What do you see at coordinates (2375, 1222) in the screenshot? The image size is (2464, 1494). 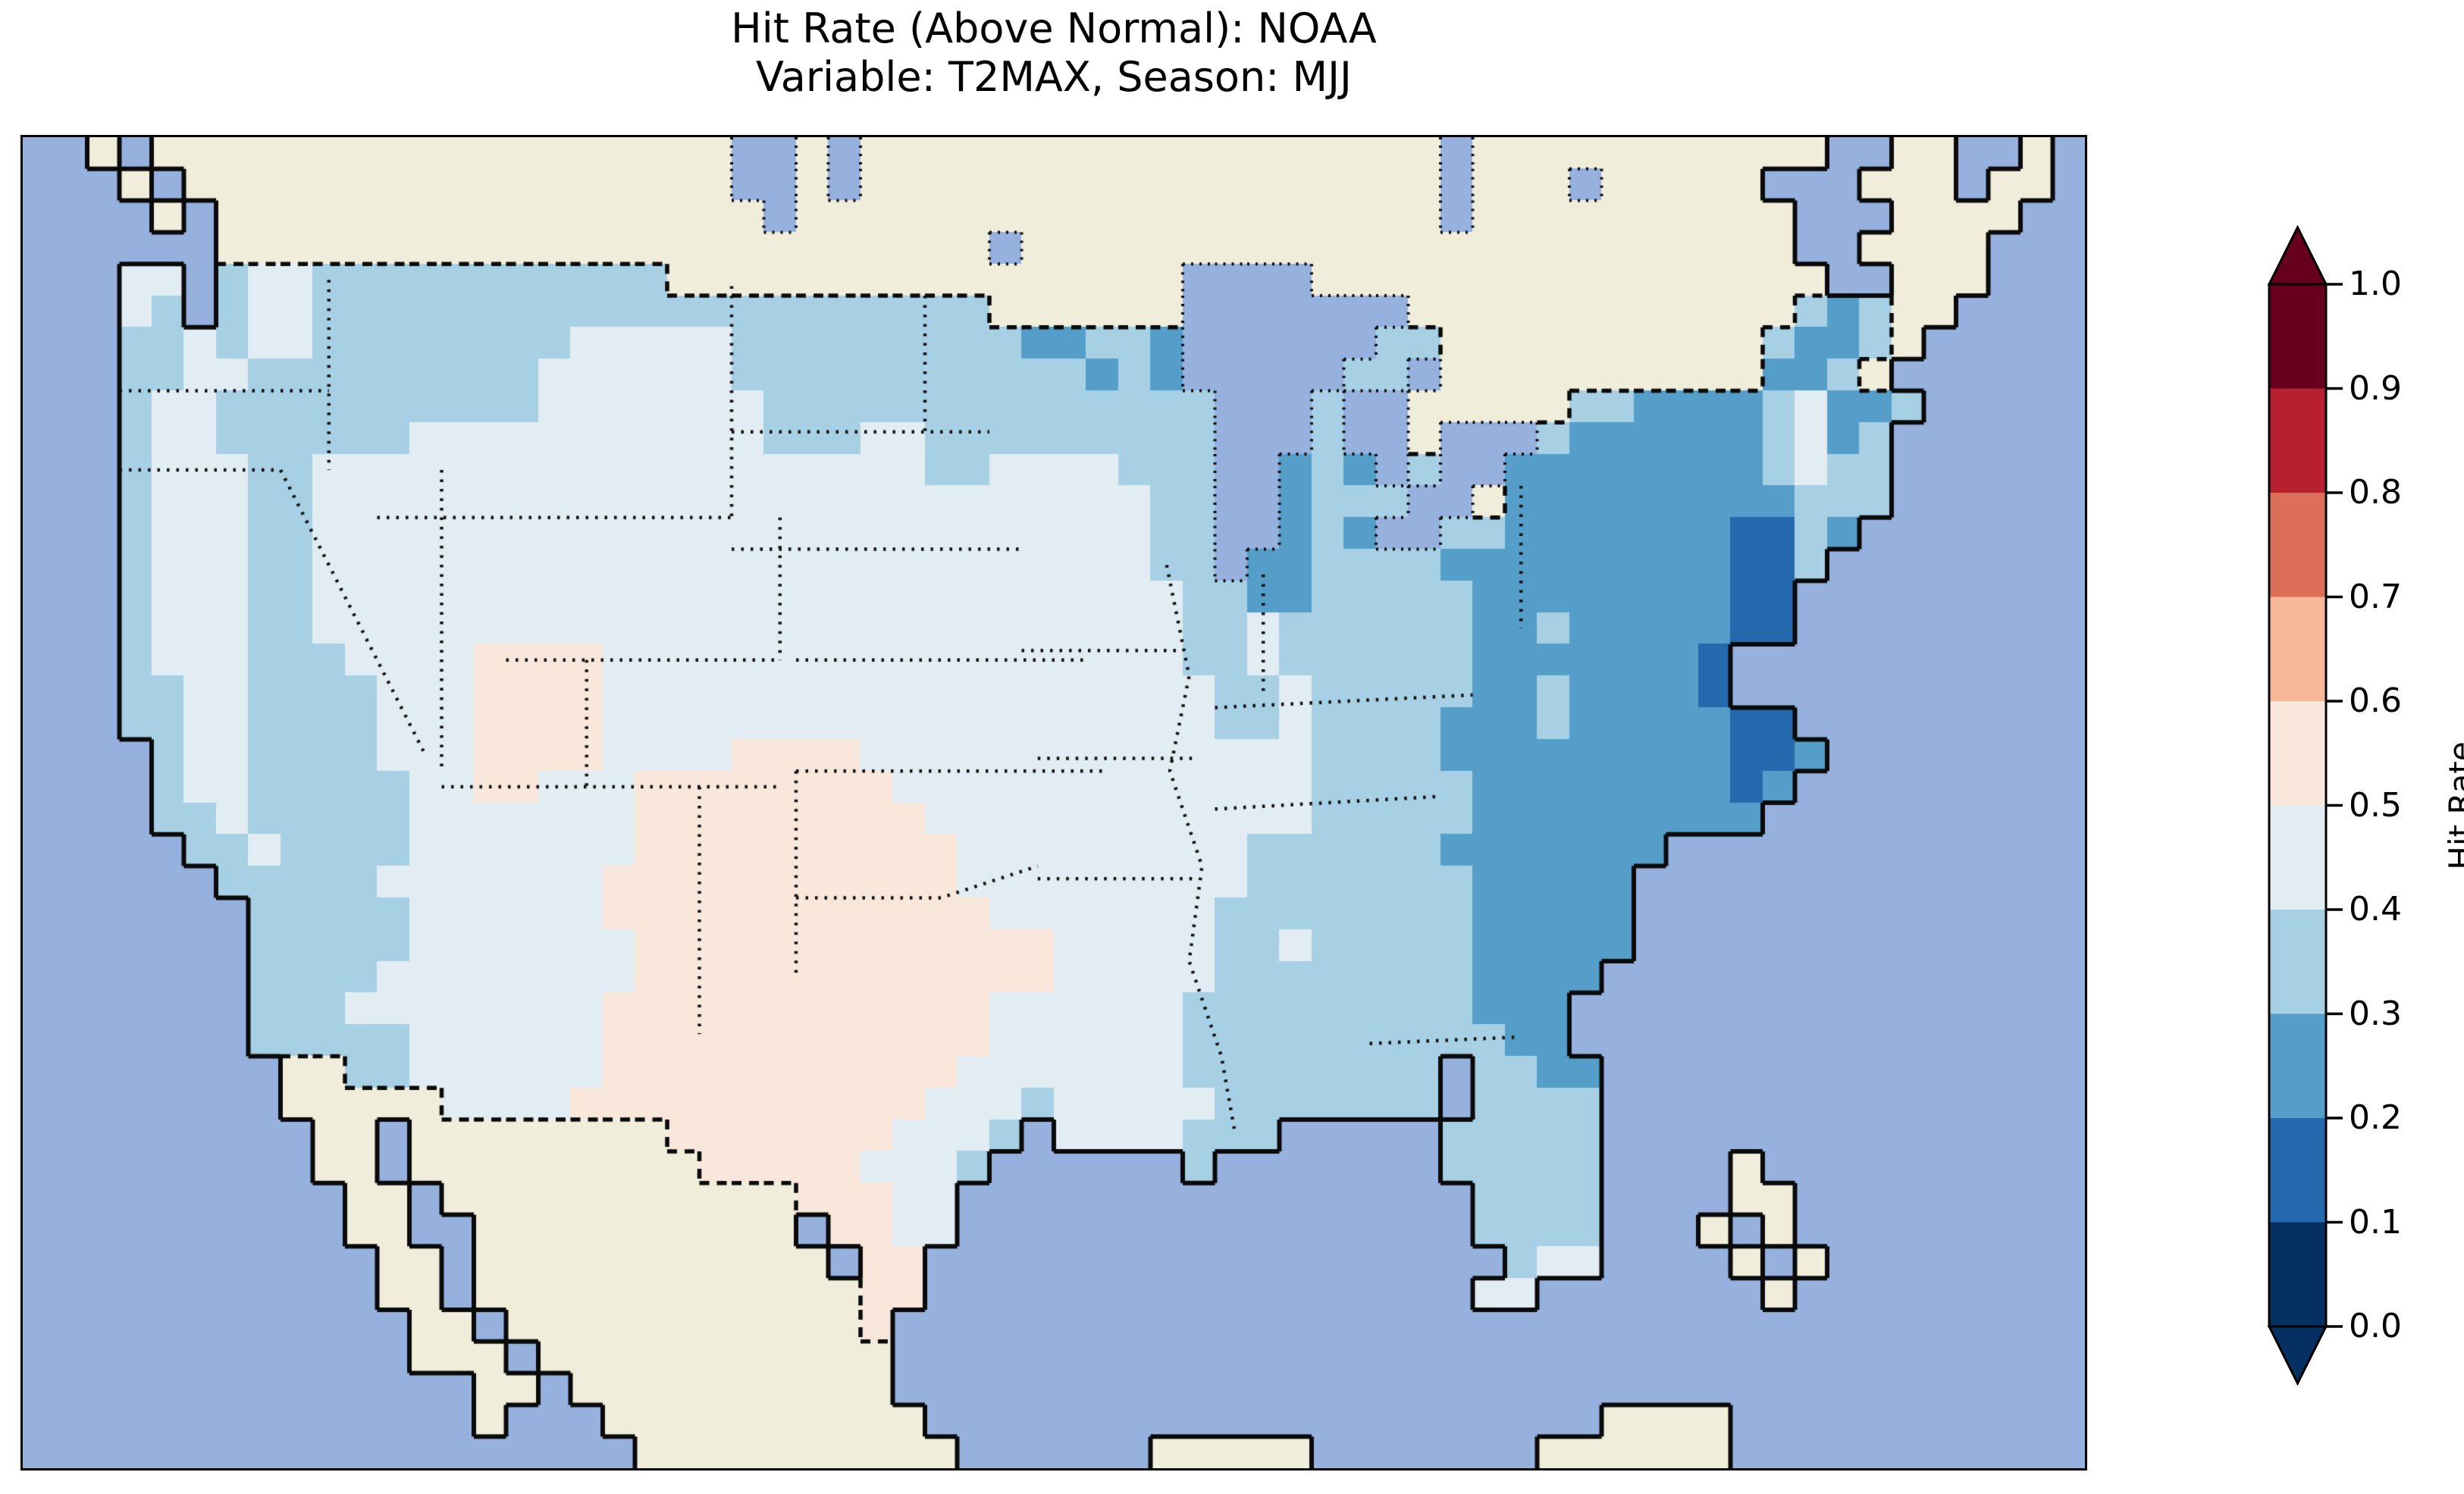 I see `colorbar-tick-label: 0.1` at bounding box center [2375, 1222].